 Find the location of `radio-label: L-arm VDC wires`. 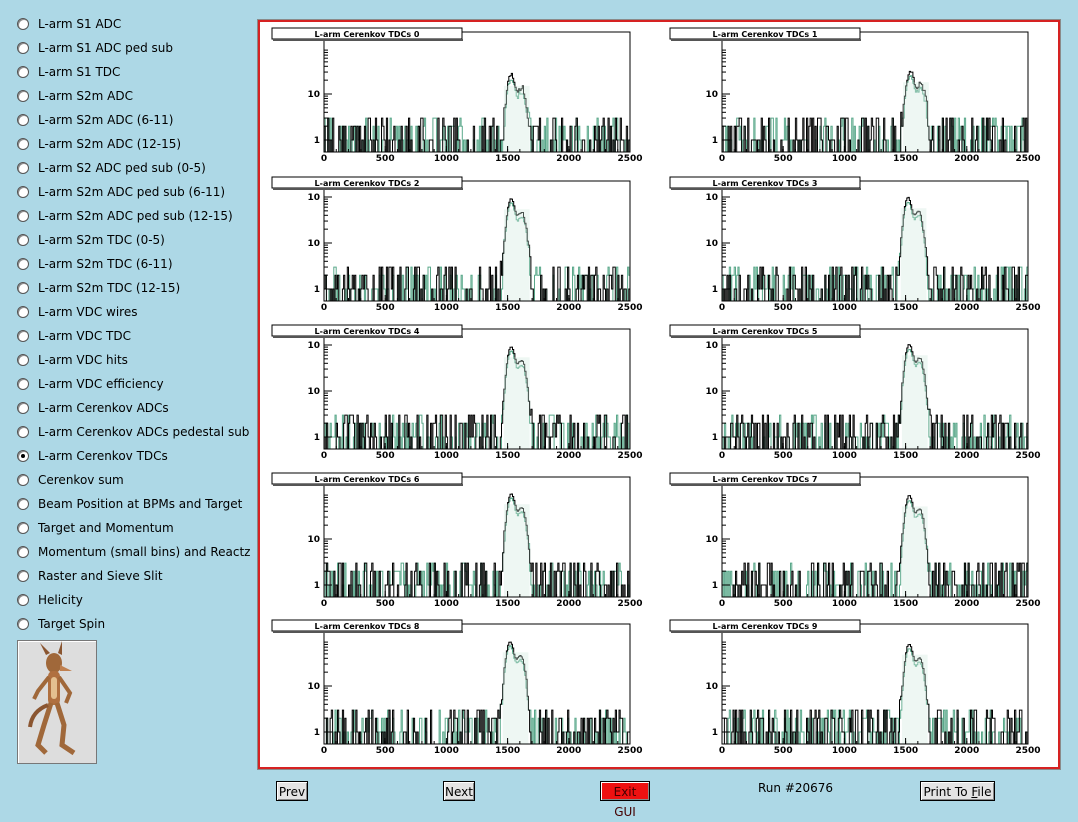

radio-label: L-arm VDC wires is located at coordinates (88, 312).